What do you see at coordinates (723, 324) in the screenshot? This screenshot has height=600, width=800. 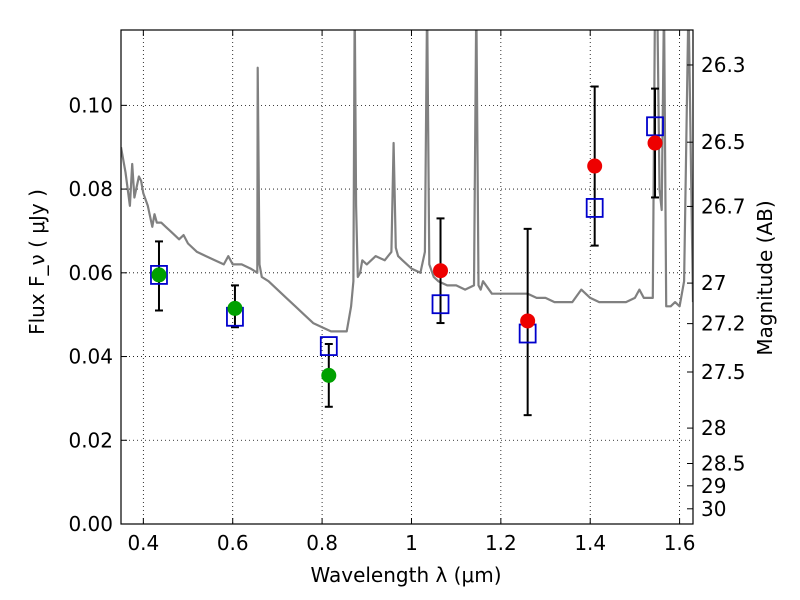 I see `magnitude-tick-label: 27.2` at bounding box center [723, 324].